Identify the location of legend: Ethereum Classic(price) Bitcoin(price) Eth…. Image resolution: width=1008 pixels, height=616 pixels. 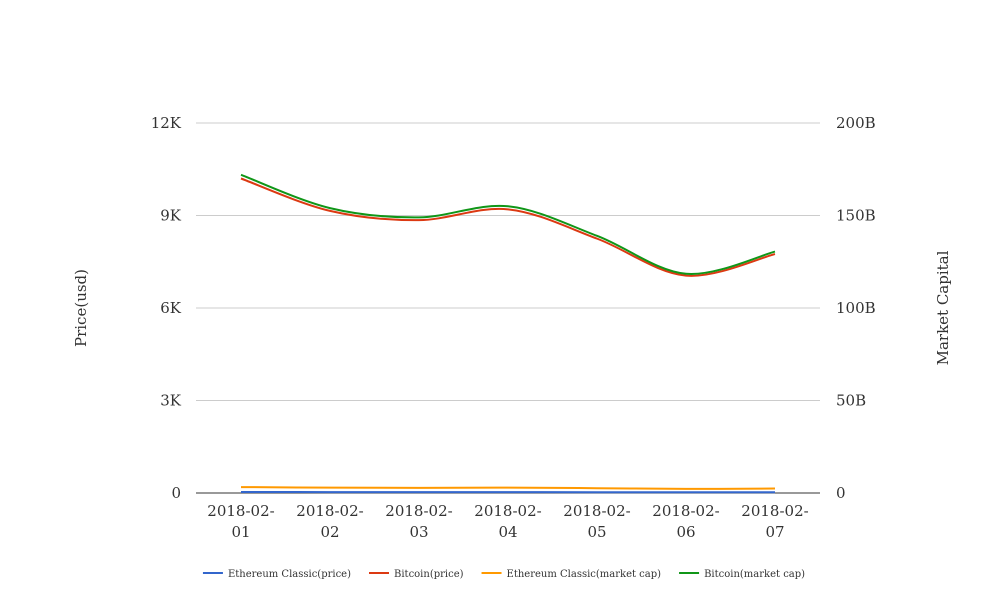
(503, 574).